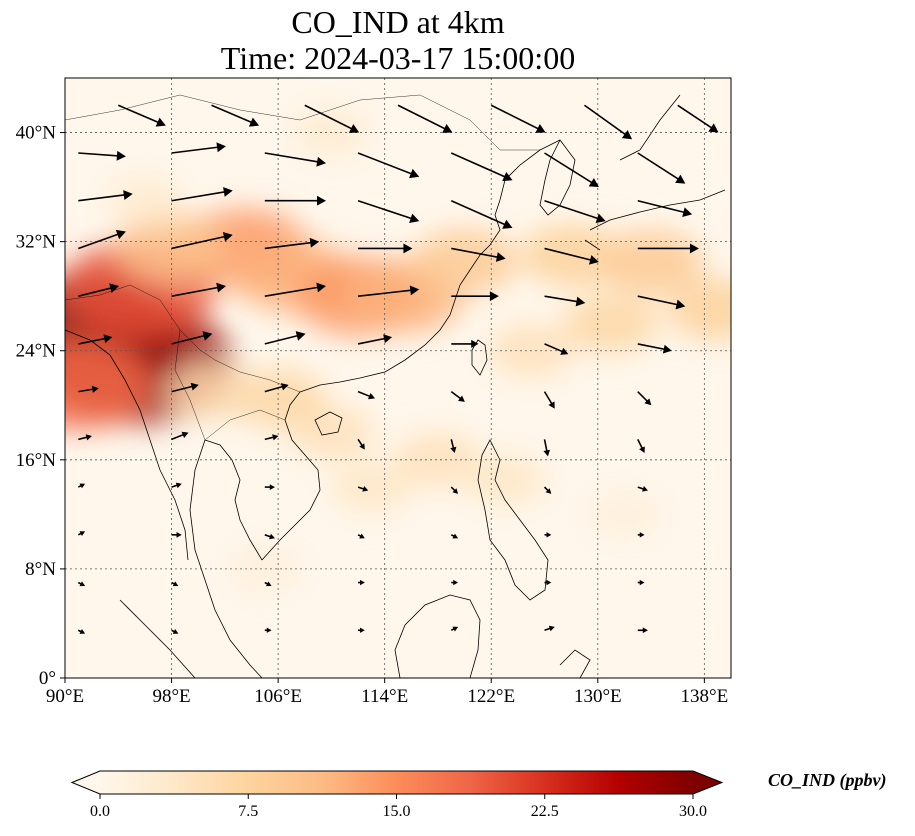 The width and height of the screenshot is (915, 836). What do you see at coordinates (36, 242) in the screenshot?
I see `lat-tick-label: 32°N` at bounding box center [36, 242].